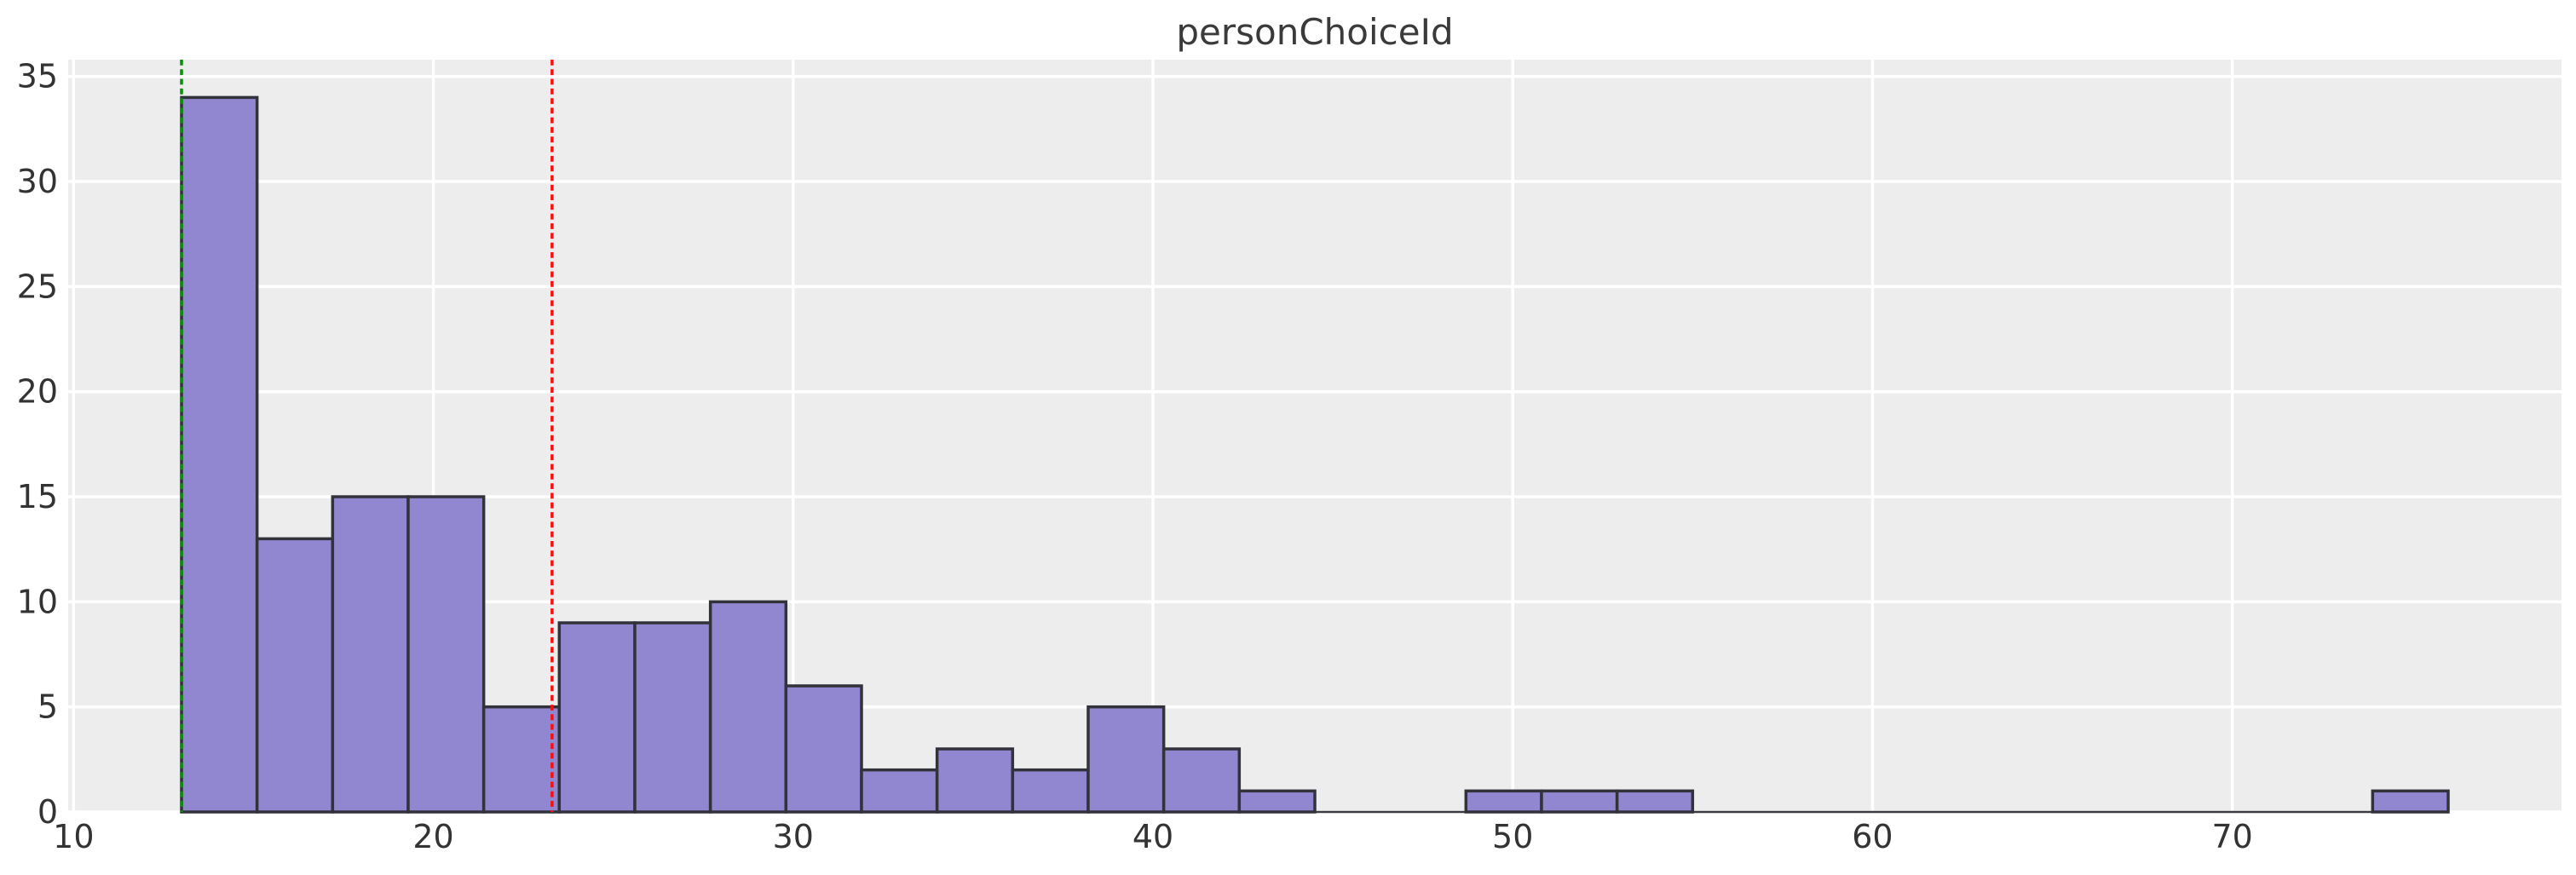 This screenshot has width=2576, height=875. What do you see at coordinates (47, 812) in the screenshot?
I see `y-tick-label-0: 0` at bounding box center [47, 812].